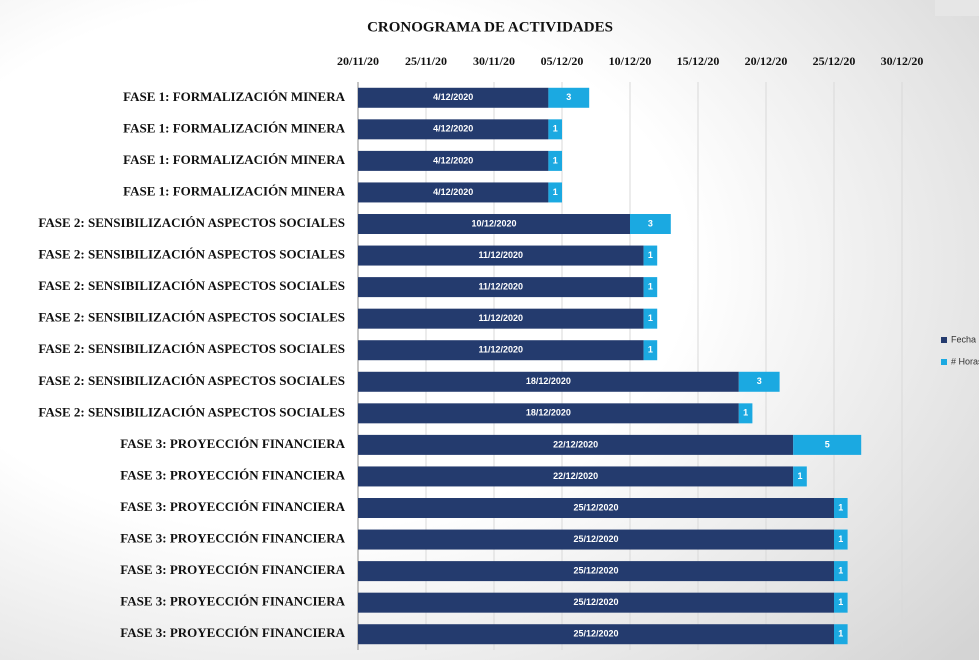  Describe the element at coordinates (562, 61) in the screenshot. I see `x-tick-label: 05/12/20` at that location.